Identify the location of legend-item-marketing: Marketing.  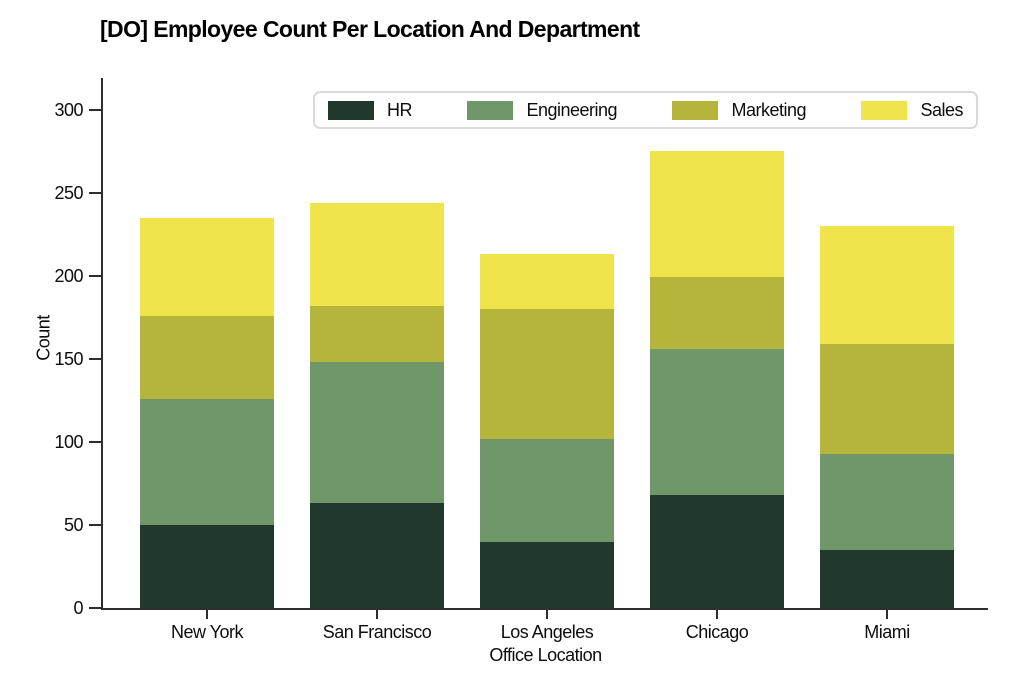
(739, 110).